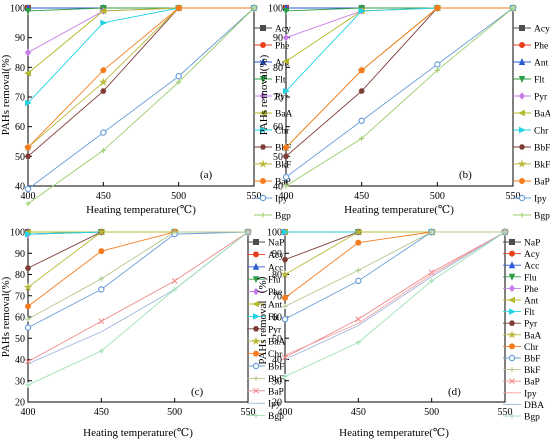  What do you see at coordinates (6, 316) in the screenshot?
I see `y-axis-label: PAHs removal(%)` at bounding box center [6, 316].